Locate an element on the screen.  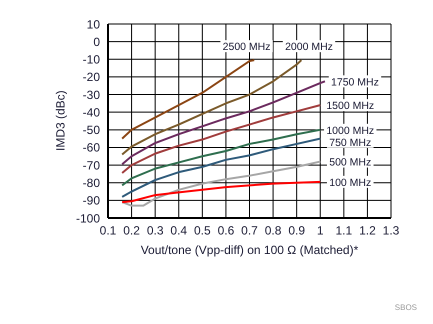
y-tick-label: -40 is located at coordinates (91, 112).